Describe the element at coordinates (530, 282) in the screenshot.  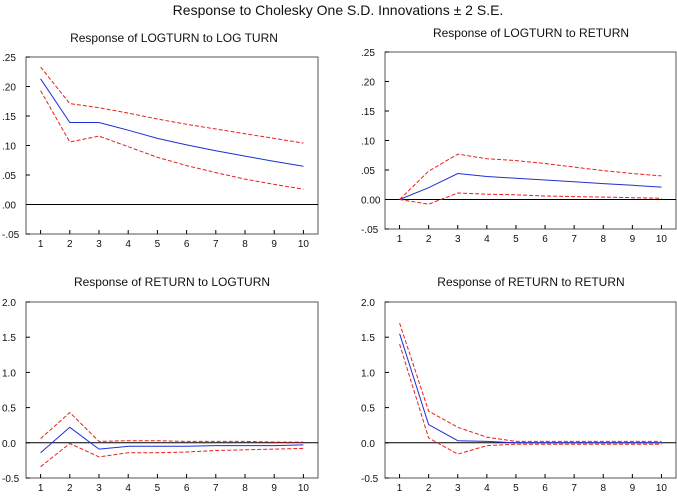
I see `panel-title: Response of RETURN to RETURN` at that location.